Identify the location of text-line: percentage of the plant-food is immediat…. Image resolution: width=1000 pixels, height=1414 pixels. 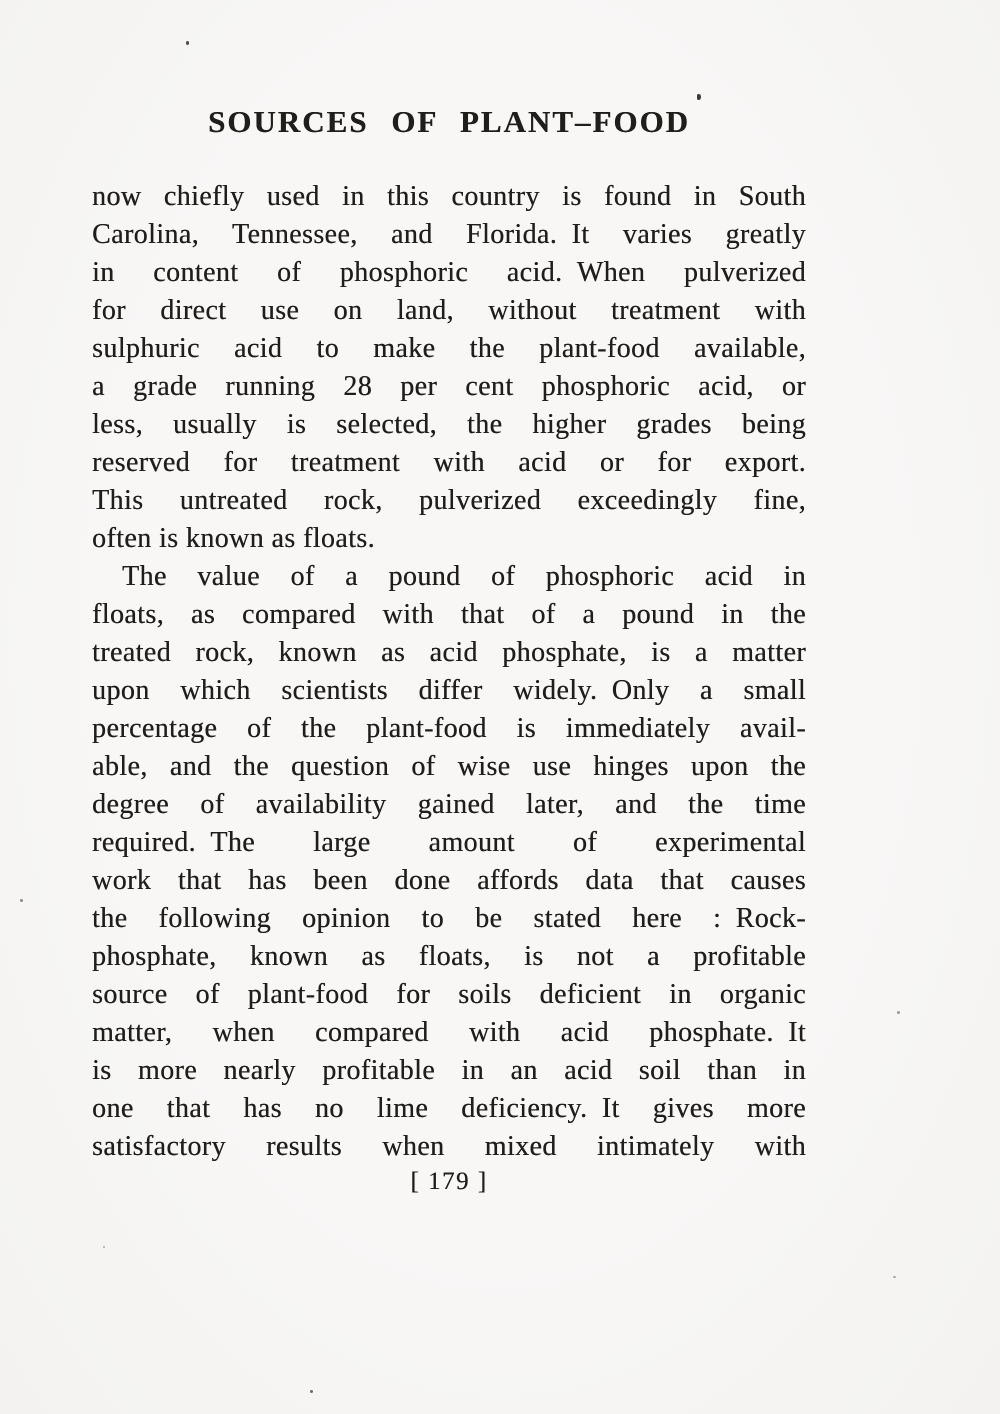
(449, 728).